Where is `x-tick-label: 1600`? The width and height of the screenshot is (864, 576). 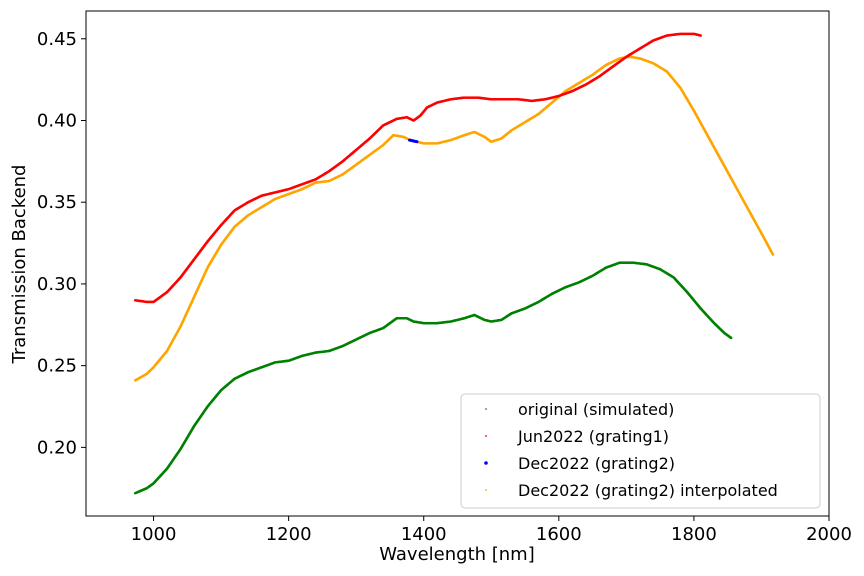 x-tick-label: 1600 is located at coordinates (559, 534).